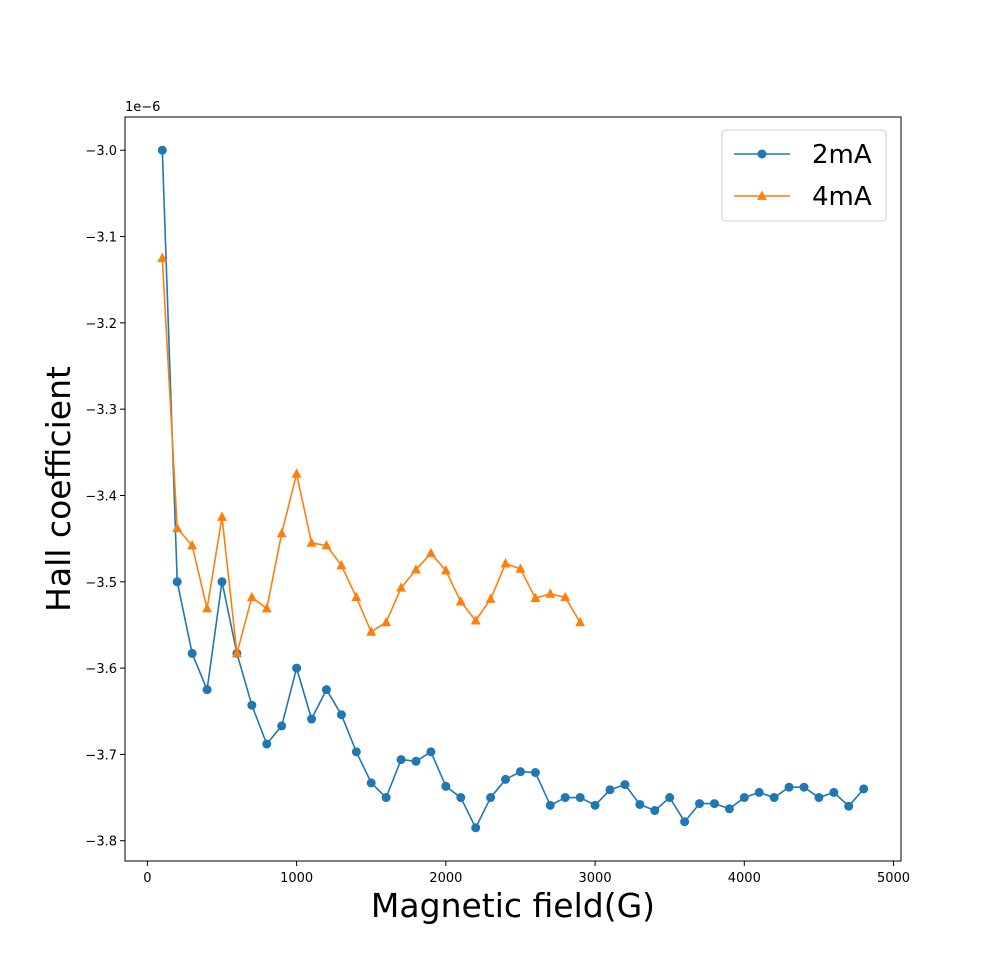 The image size is (1000, 968). I want to click on legend-marker-2ma, so click(762, 154).